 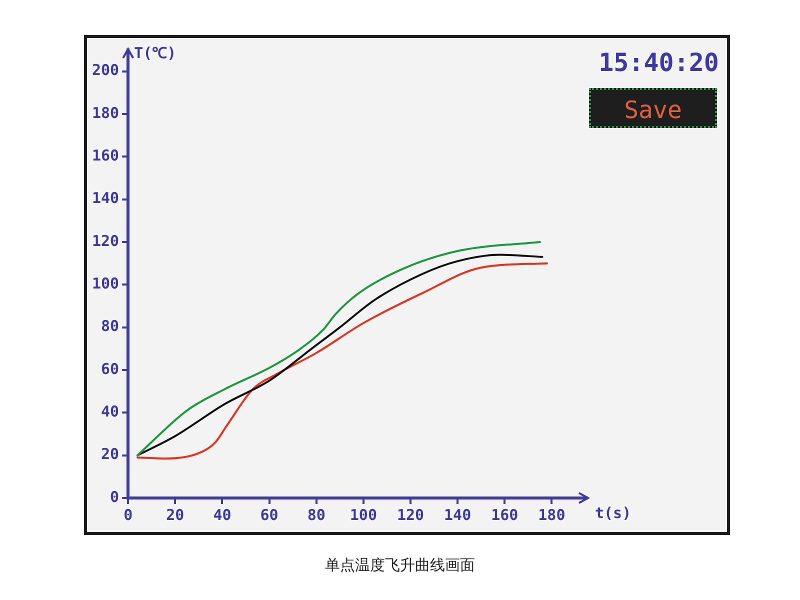 What do you see at coordinates (106, 283) in the screenshot?
I see `y-tick-label: 100` at bounding box center [106, 283].